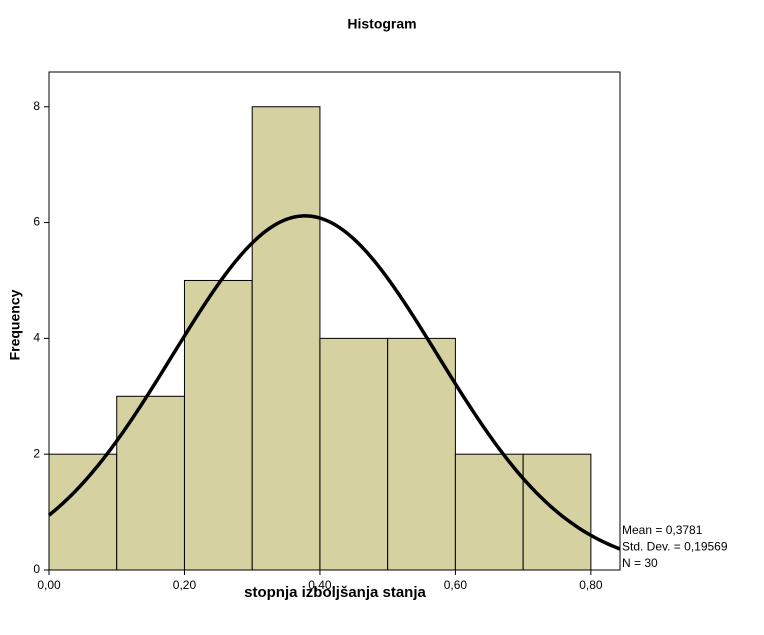 This screenshot has width=764, height=635. Describe the element at coordinates (675, 547) in the screenshot. I see `stat-label: Std. Dev. = 0,19569` at that location.